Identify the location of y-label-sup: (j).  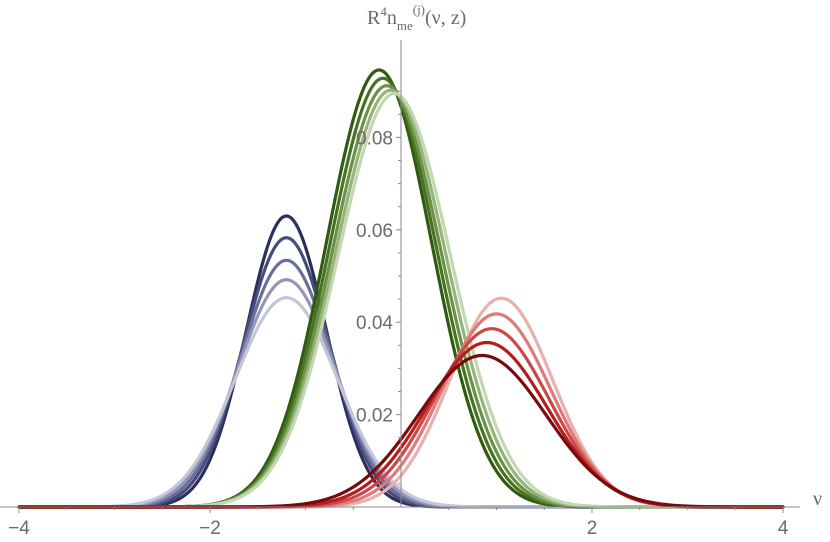
(419, 9).